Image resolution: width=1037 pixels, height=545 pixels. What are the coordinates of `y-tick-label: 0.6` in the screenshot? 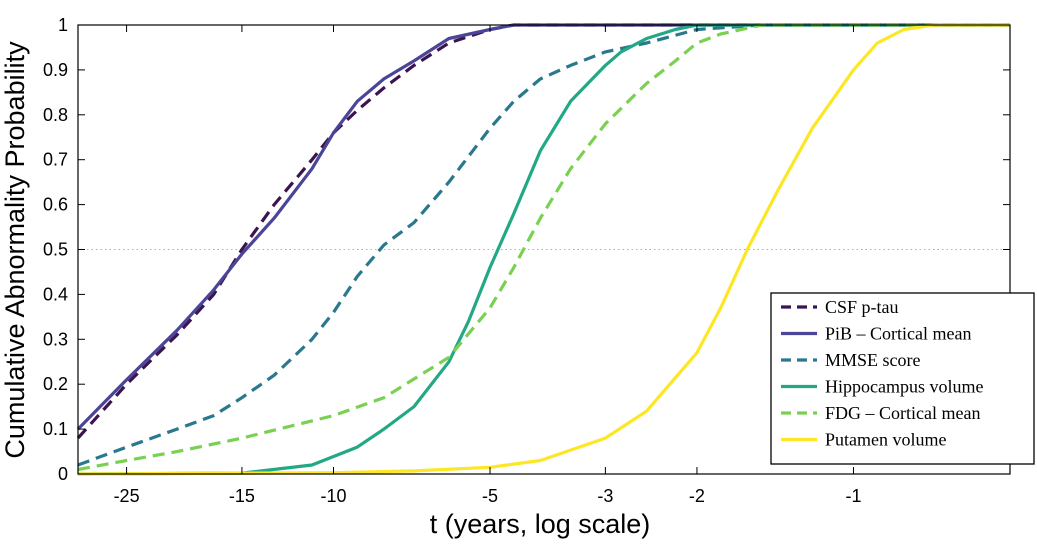 It's located at (55, 205).